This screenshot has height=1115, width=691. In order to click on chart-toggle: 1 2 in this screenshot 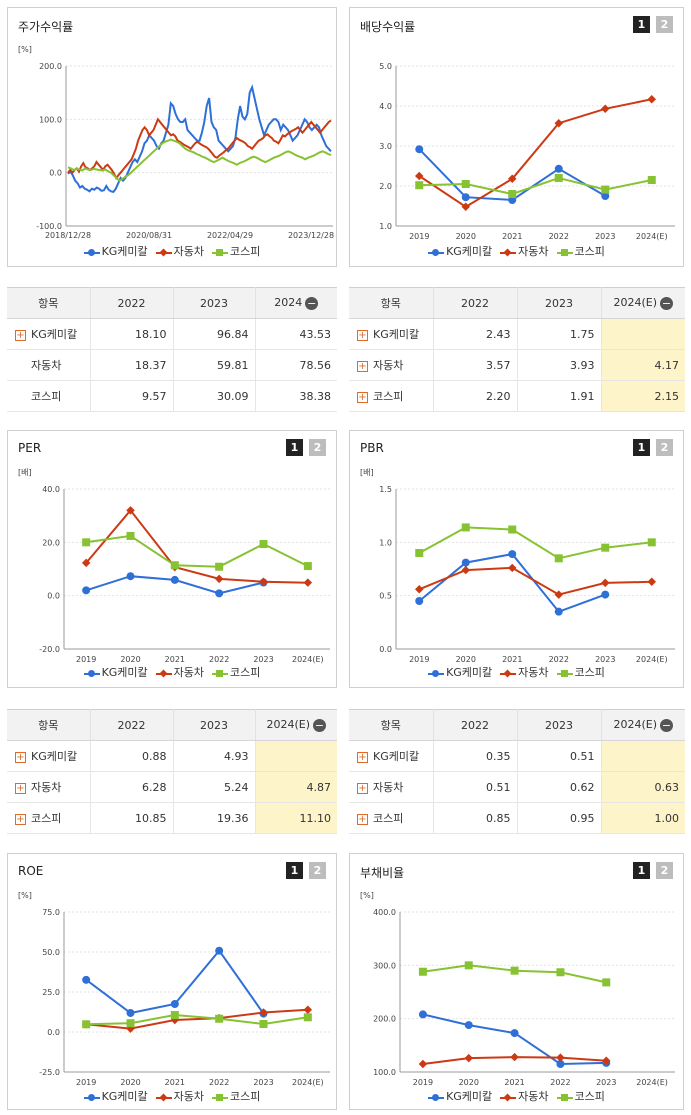, I will do `click(306, 870)`.